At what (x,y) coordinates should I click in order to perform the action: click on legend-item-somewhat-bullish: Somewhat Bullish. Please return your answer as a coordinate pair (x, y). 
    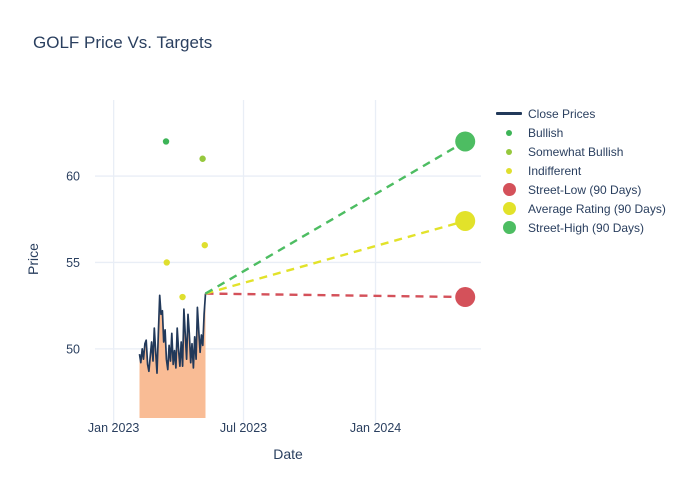
    Looking at the image, I should click on (579, 151).